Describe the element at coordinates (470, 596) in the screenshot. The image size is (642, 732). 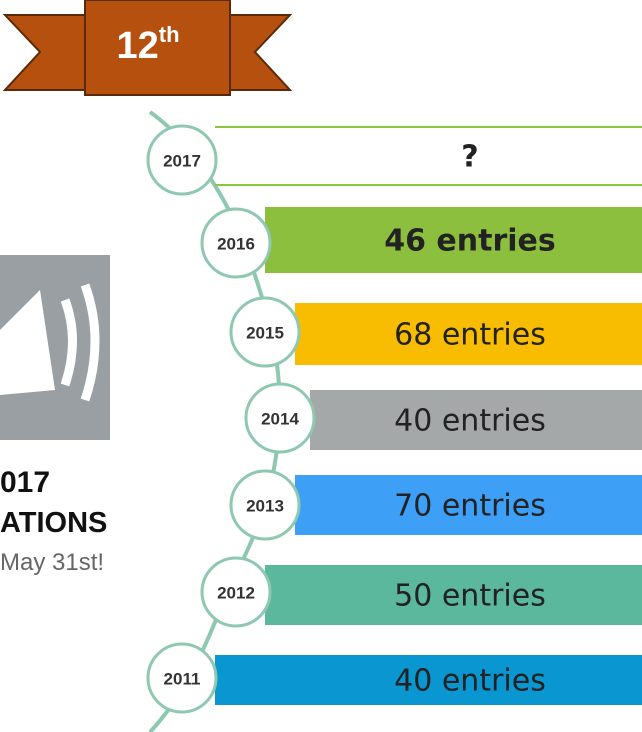
I see `entry-count: 50 entries` at that location.